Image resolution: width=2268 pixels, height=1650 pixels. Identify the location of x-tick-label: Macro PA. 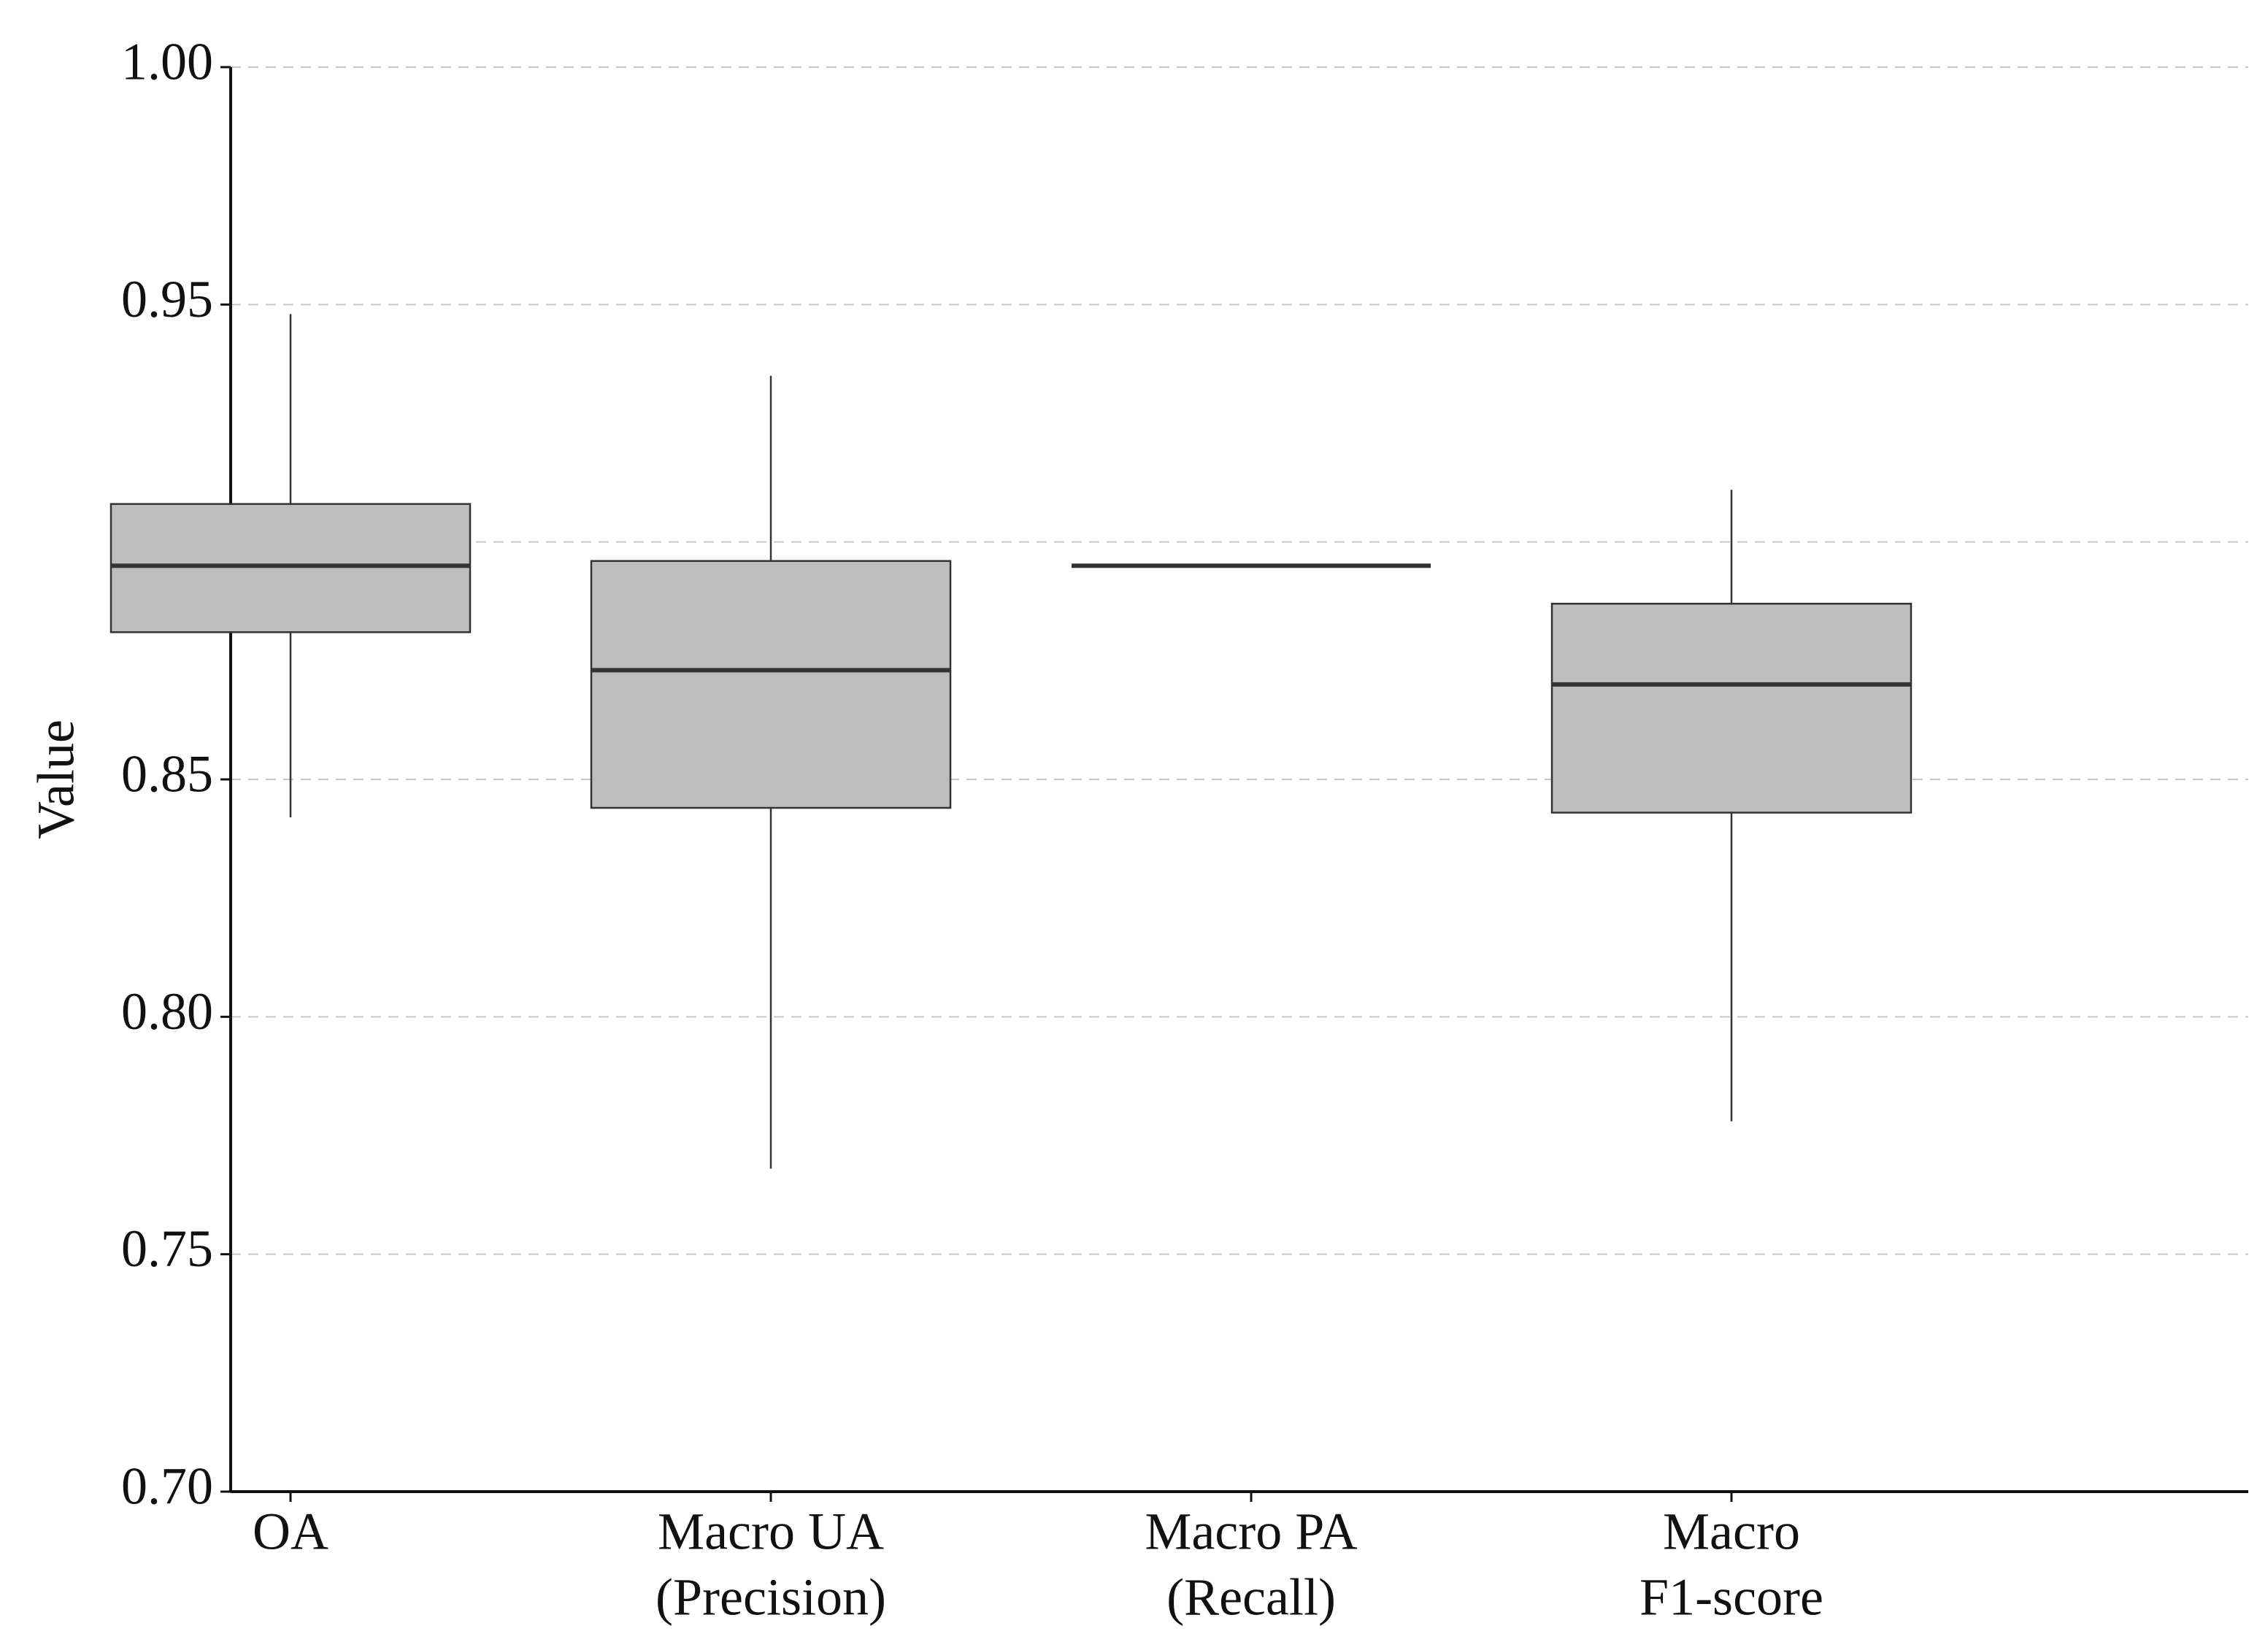
(1251, 1532).